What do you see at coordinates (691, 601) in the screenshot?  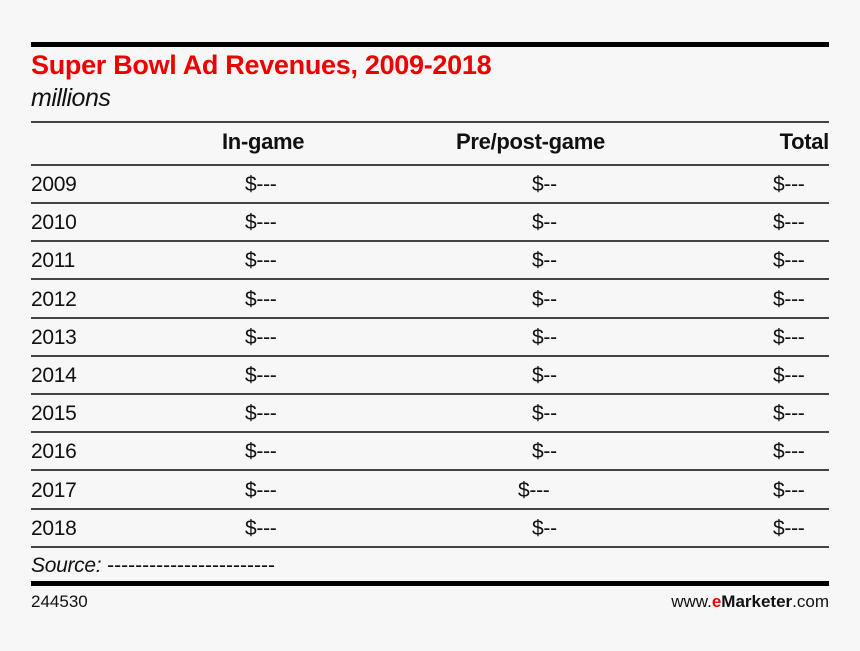 I see `url-prefix: www.` at bounding box center [691, 601].